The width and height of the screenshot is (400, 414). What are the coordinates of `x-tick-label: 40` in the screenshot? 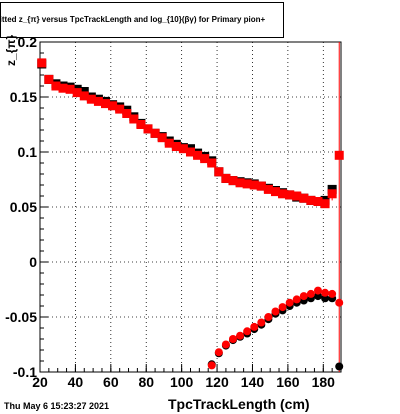 It's located at (76, 382).